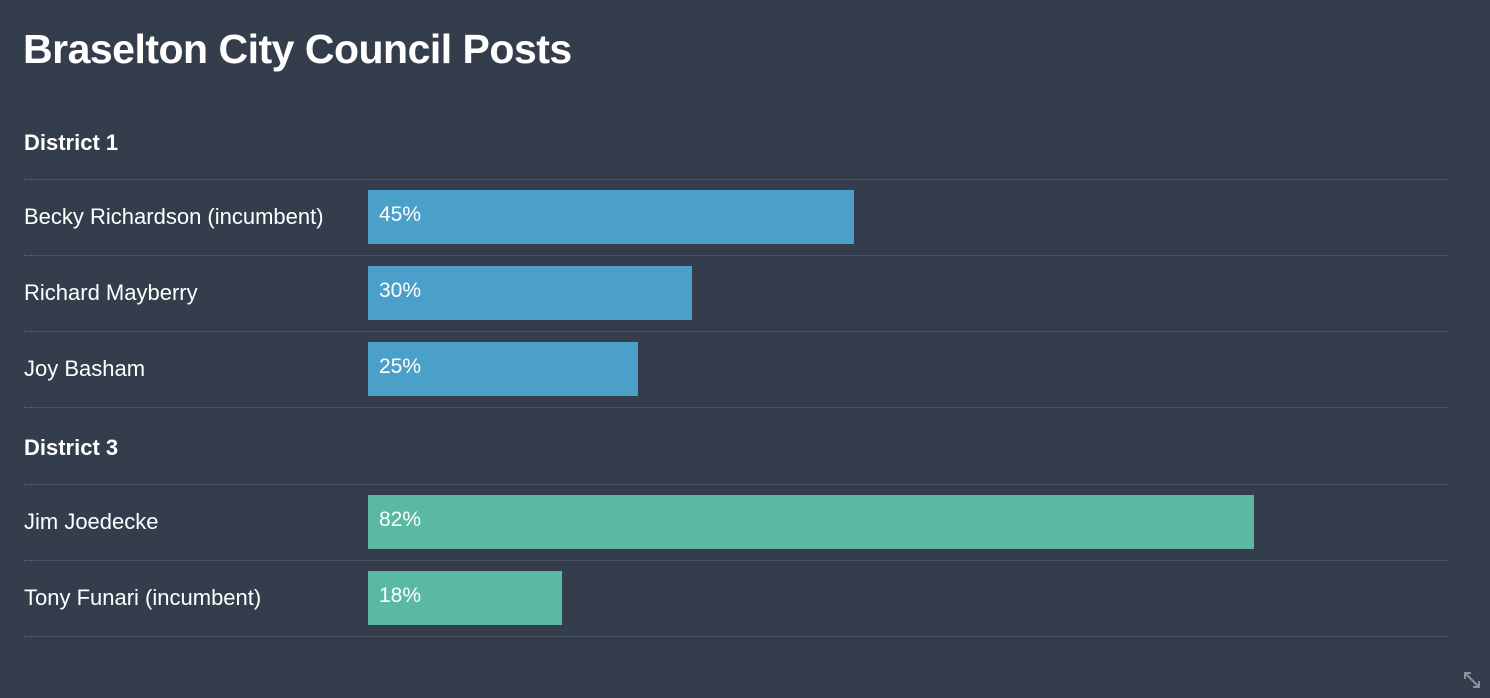  What do you see at coordinates (143, 597) in the screenshot?
I see `candidate-label: Tony Funari (incumbent)` at bounding box center [143, 597].